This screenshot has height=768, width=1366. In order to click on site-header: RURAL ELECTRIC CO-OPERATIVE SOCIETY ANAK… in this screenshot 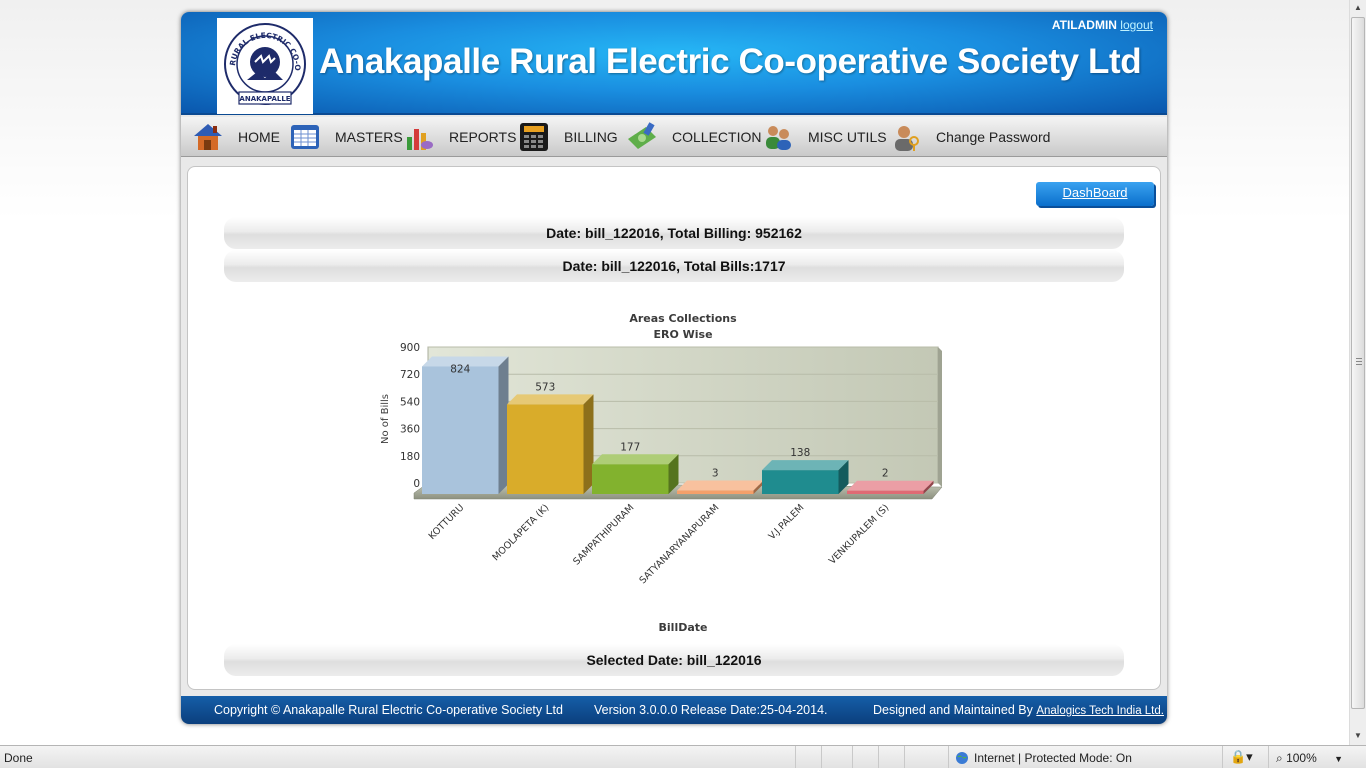, I will do `click(674, 63)`.